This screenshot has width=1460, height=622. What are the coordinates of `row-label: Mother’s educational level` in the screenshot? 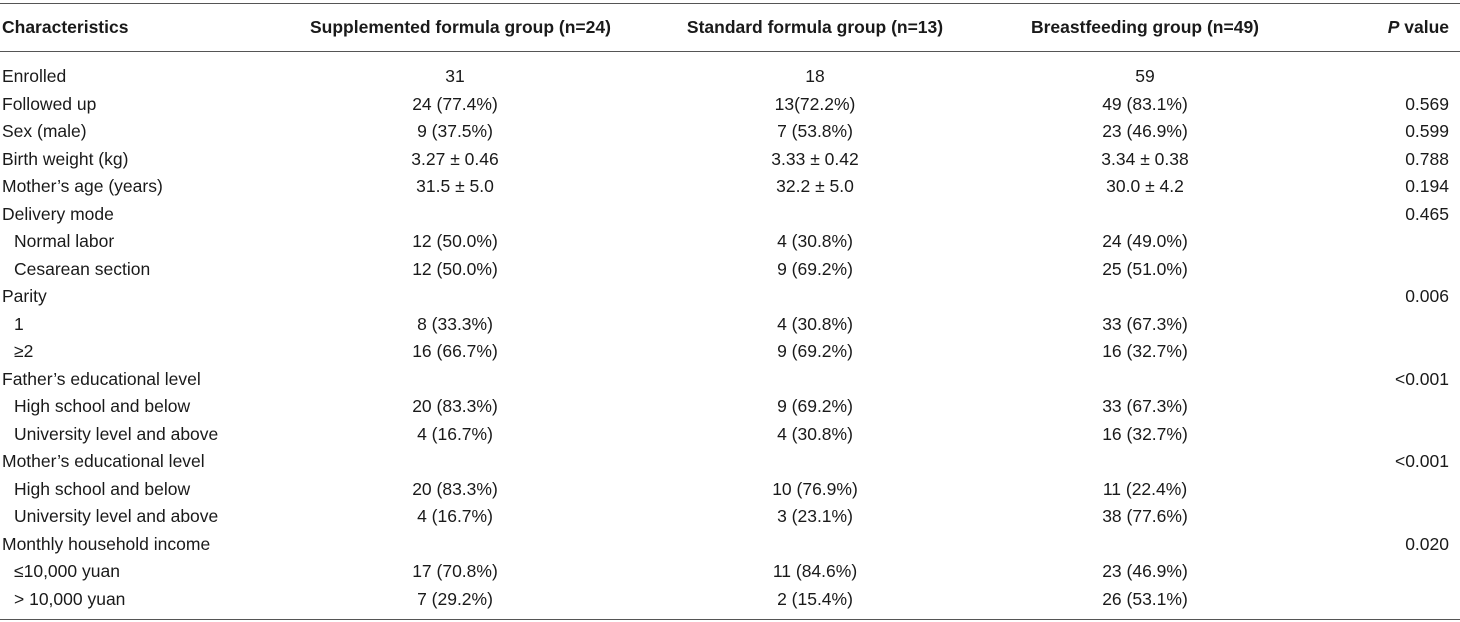 It's located at (103, 461).